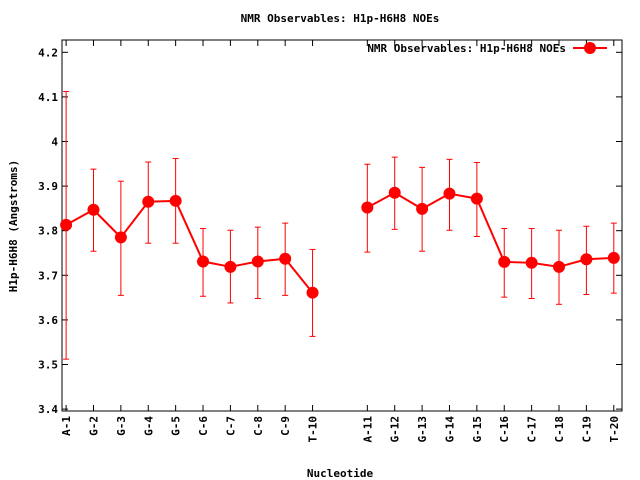  I want to click on y-tick-label: 3.6, so click(48, 320).